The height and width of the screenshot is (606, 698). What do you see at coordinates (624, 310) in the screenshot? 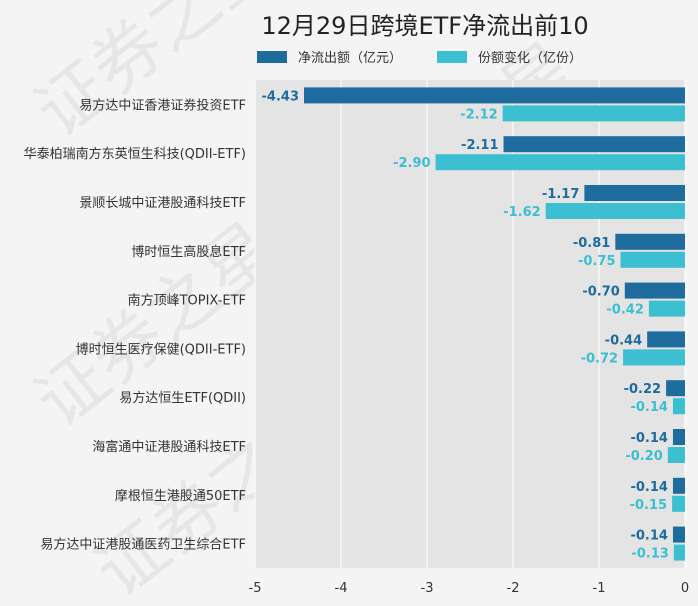
I see `value-label-share-change: -0.42` at bounding box center [624, 310].